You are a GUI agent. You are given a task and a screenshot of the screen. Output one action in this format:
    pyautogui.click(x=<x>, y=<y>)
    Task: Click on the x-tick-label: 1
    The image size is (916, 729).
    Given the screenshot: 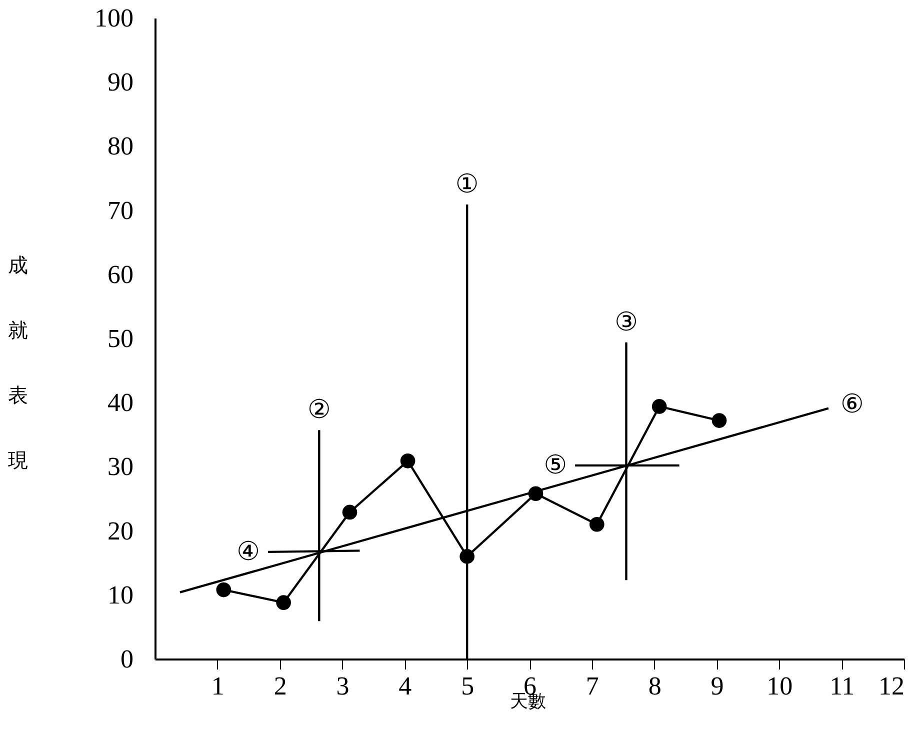 What is the action you would take?
    pyautogui.click(x=217, y=686)
    